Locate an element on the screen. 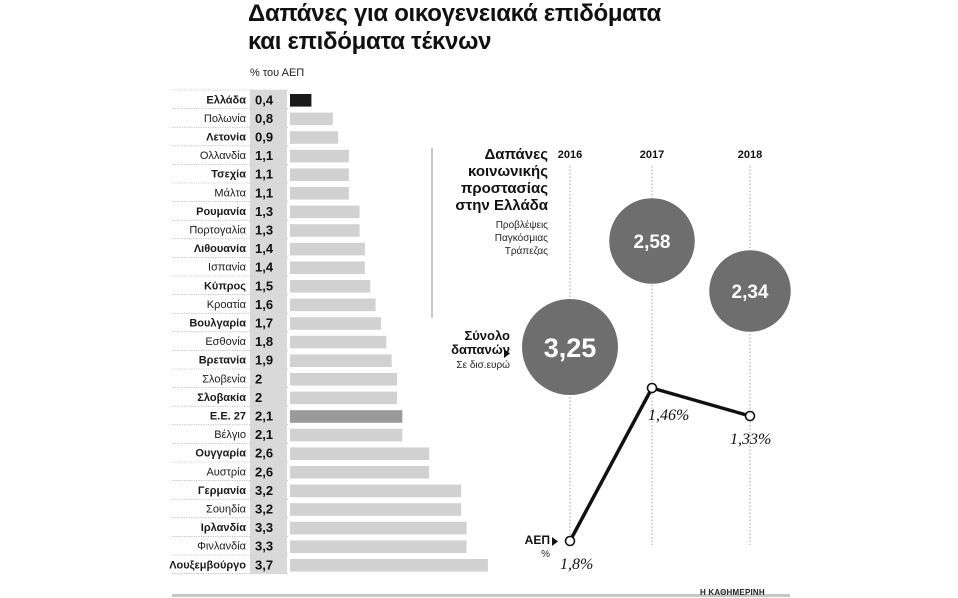 The width and height of the screenshot is (958, 598). greece-title-line-2: κοινωνικής is located at coordinates (507, 171).